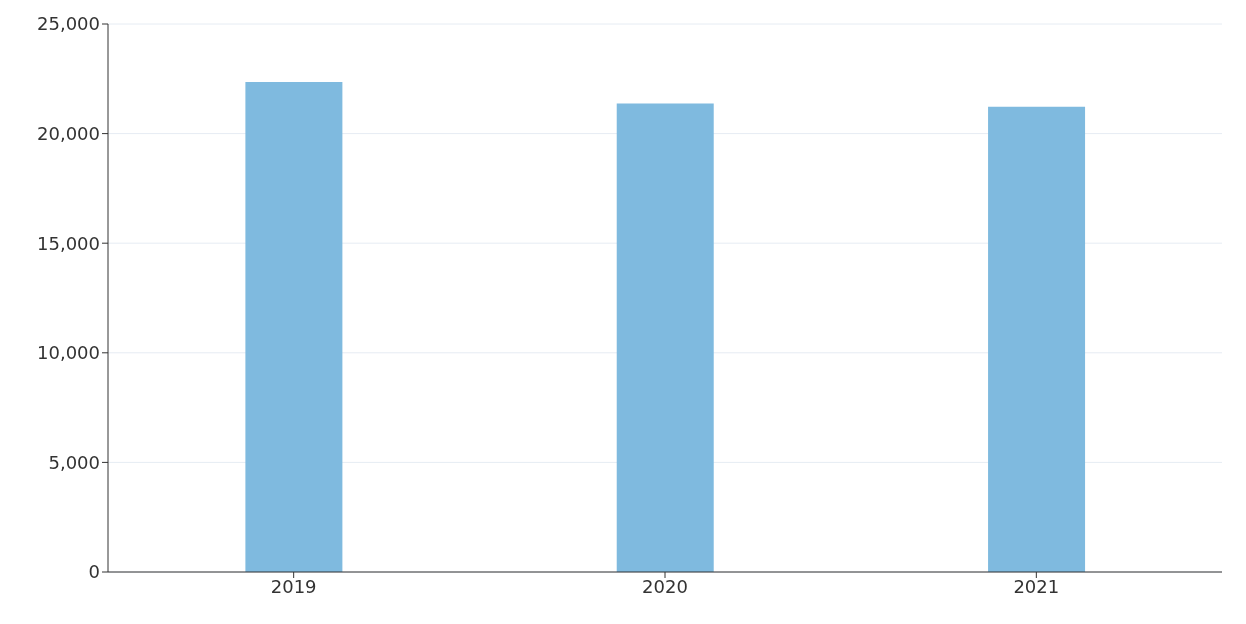 This screenshot has width=1246, height=624. What do you see at coordinates (68, 353) in the screenshot?
I see `y-tick-label: 10,000` at bounding box center [68, 353].